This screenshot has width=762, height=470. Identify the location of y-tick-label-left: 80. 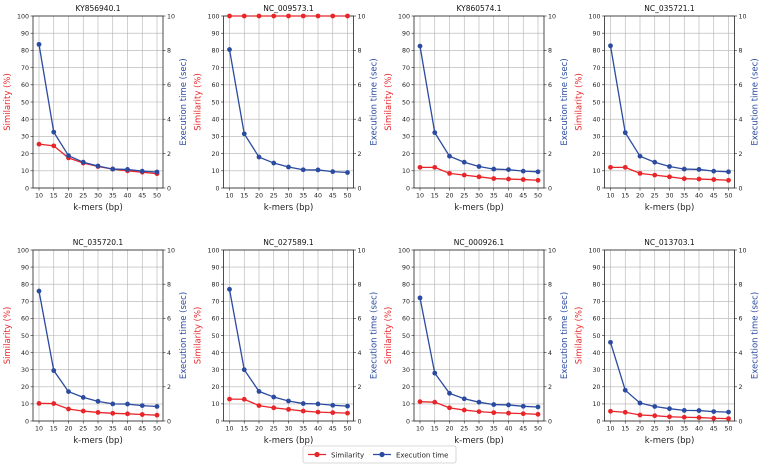
(596, 285).